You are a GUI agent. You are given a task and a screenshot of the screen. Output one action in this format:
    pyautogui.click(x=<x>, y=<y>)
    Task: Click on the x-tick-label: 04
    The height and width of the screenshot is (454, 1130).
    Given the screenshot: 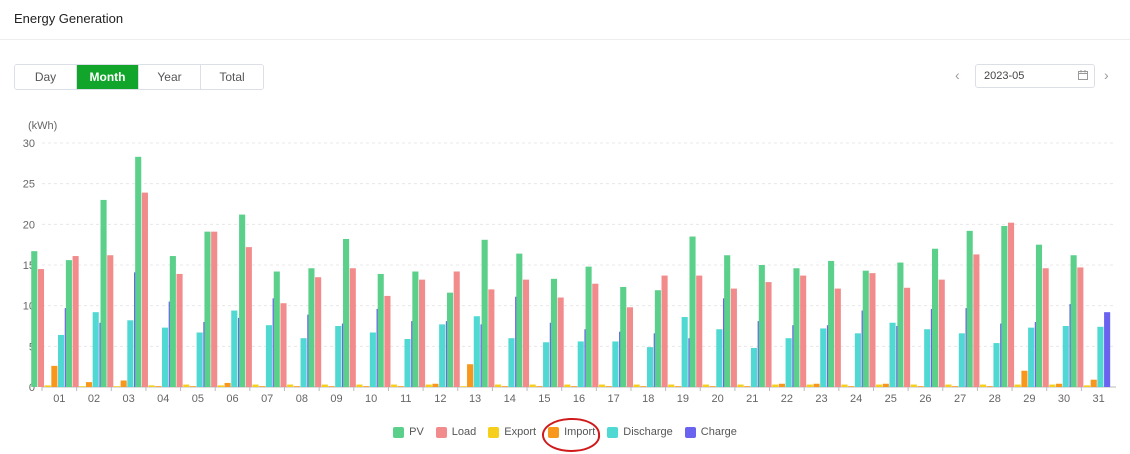 What is the action you would take?
    pyautogui.click(x=163, y=399)
    